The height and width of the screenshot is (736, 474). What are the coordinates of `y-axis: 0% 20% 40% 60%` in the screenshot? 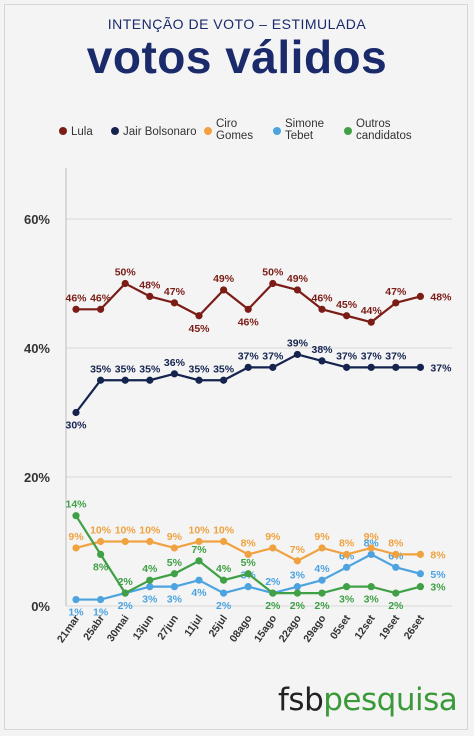 It's located at (45, 391).